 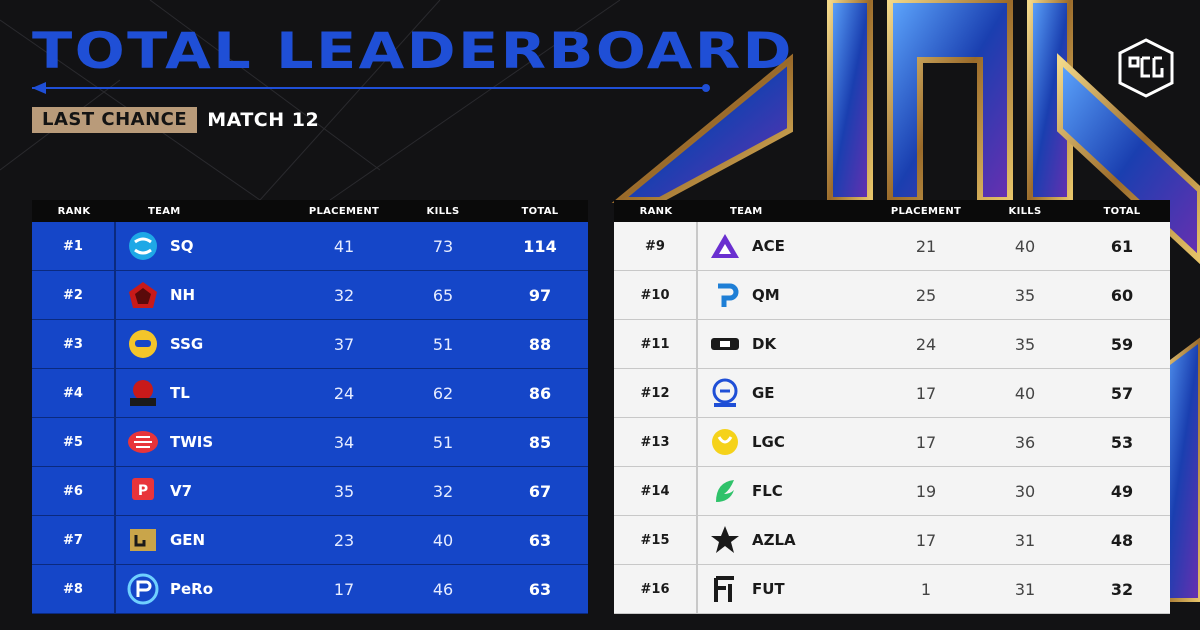 I want to click on kills-cell: 51, so click(x=443, y=442).